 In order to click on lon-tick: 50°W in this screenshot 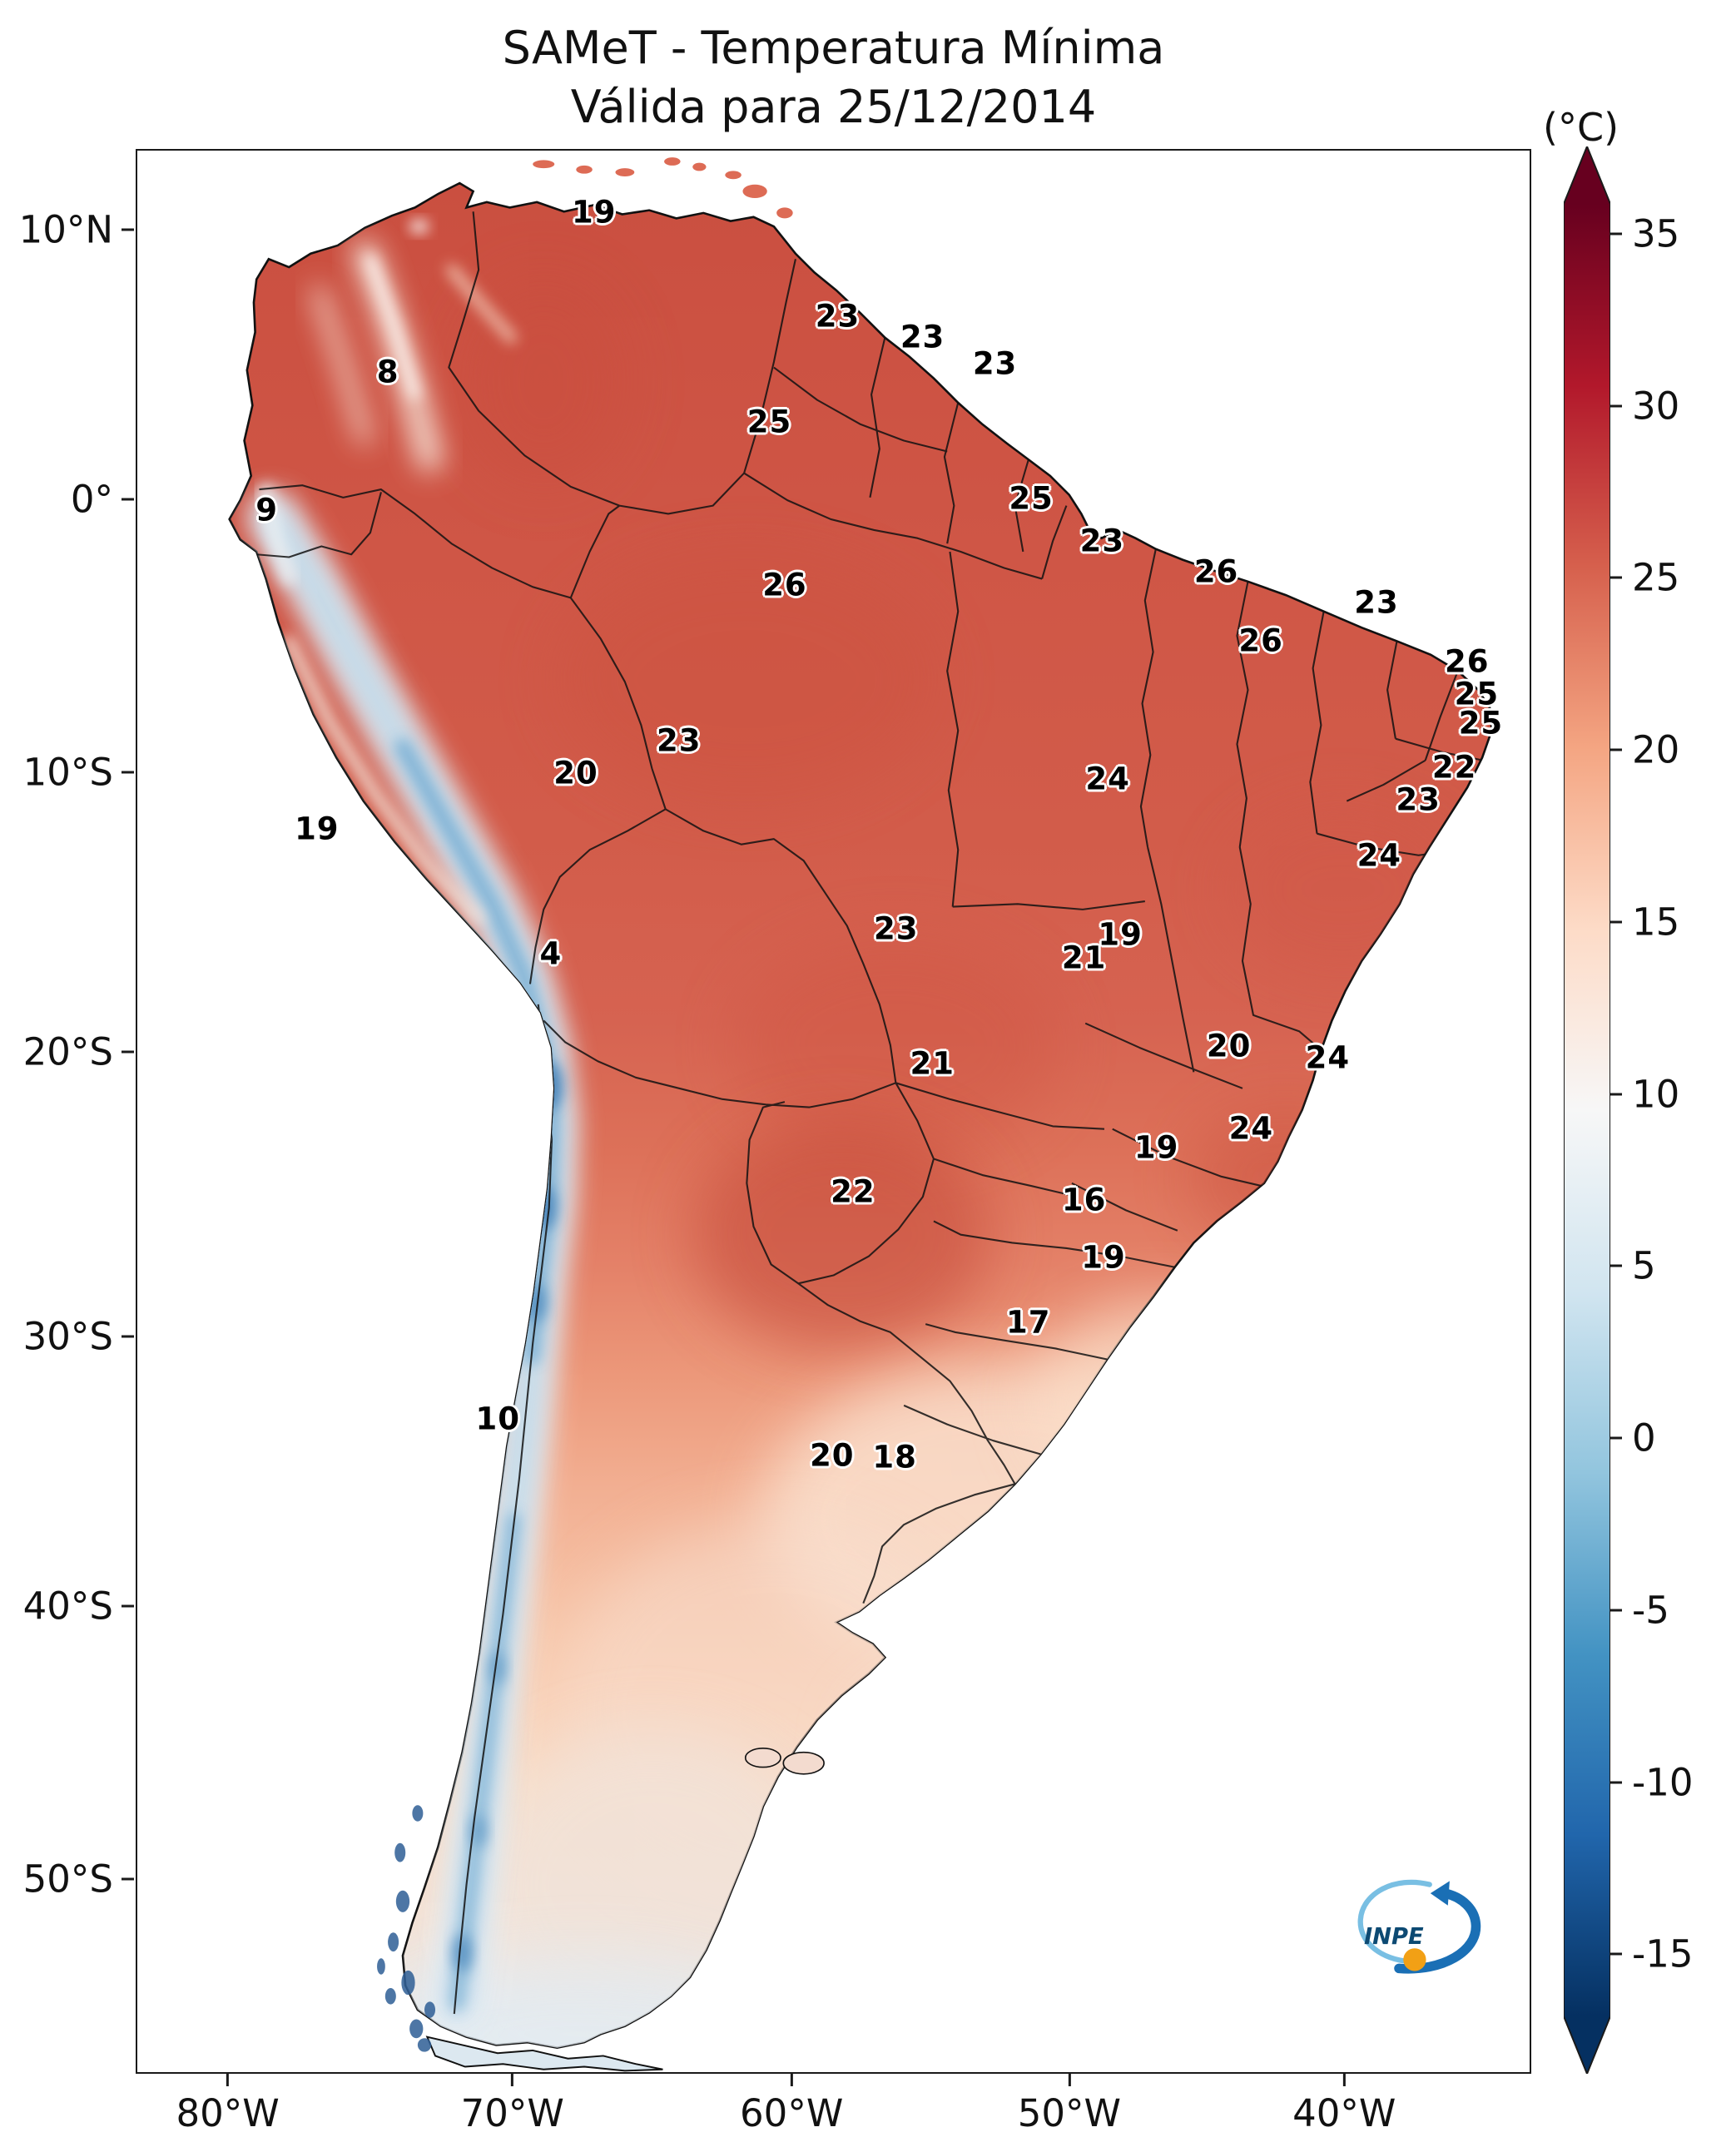, I will do `click(1069, 2104)`.